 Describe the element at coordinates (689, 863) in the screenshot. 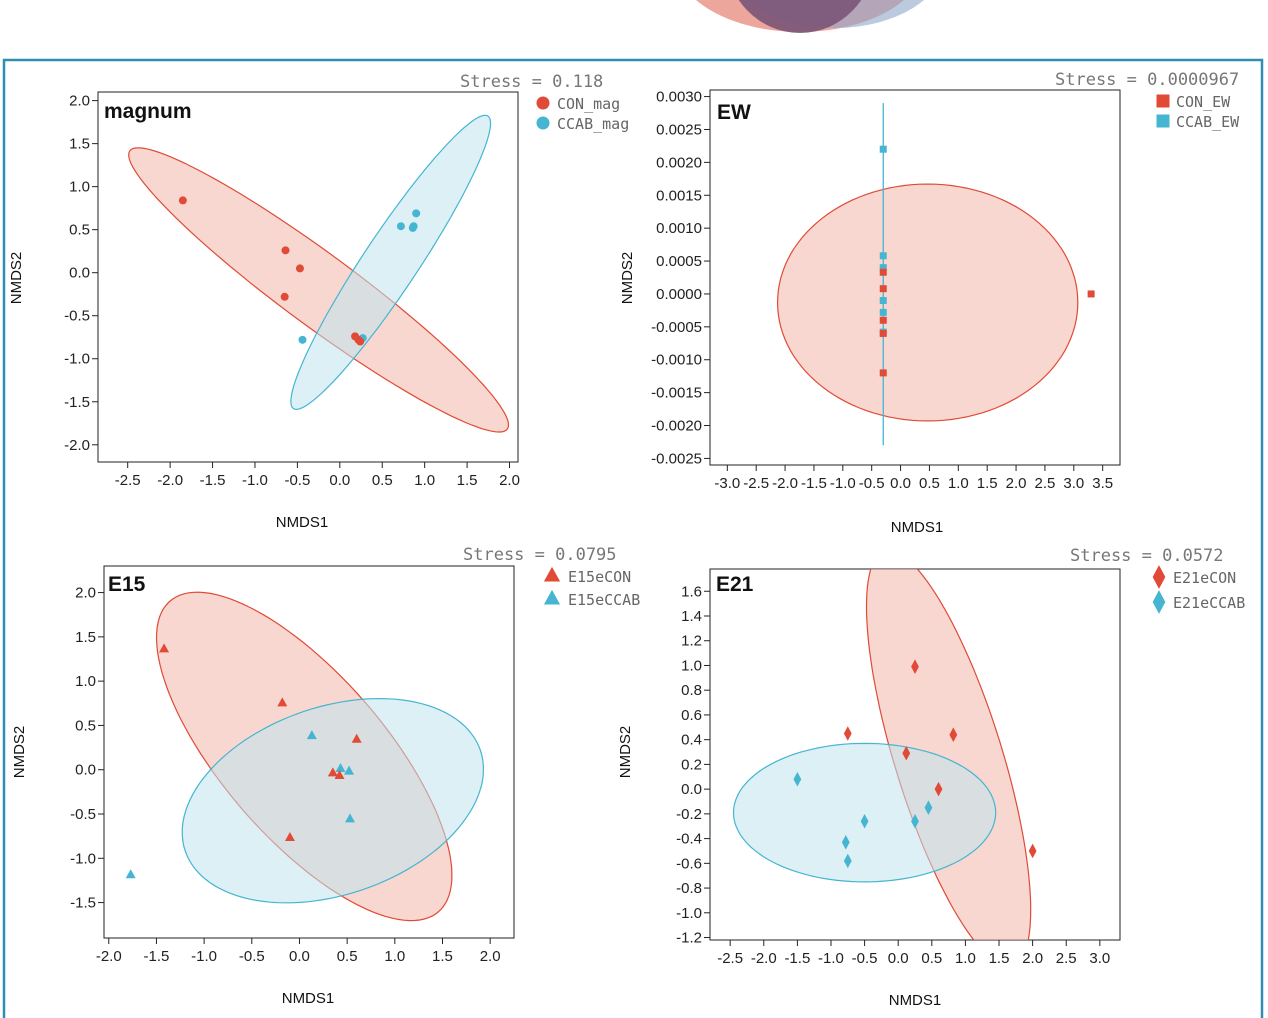

I see `y-tick-label: -0.6` at that location.